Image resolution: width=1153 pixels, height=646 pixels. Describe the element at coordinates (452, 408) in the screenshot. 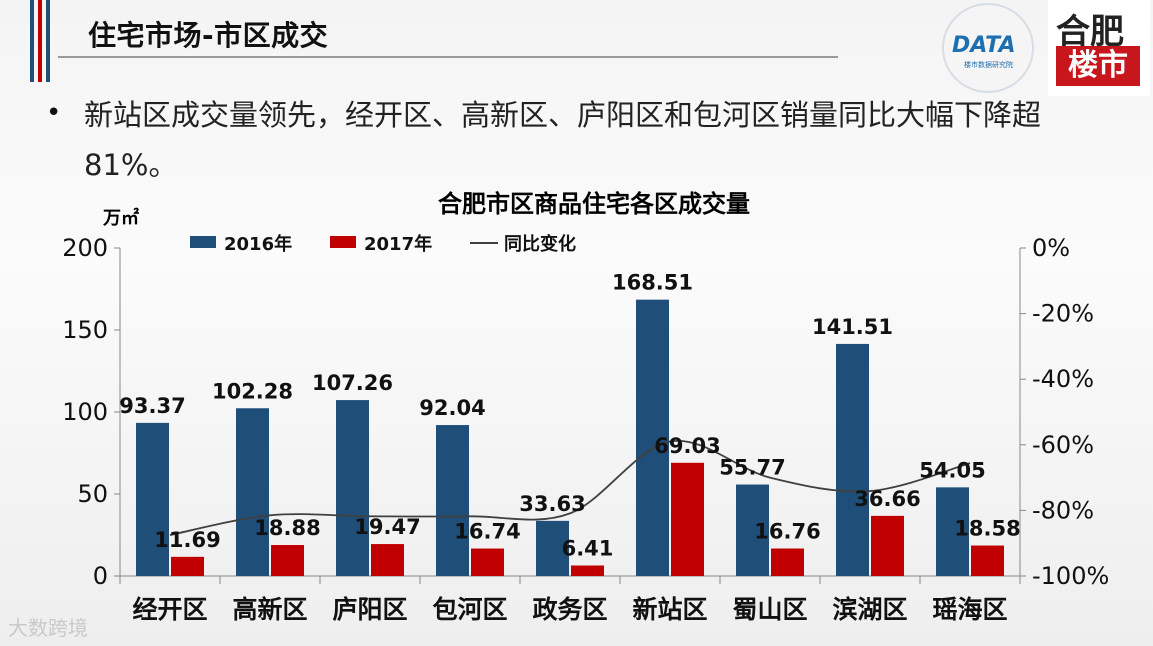

I see `data-label-2016: 92.04` at that location.